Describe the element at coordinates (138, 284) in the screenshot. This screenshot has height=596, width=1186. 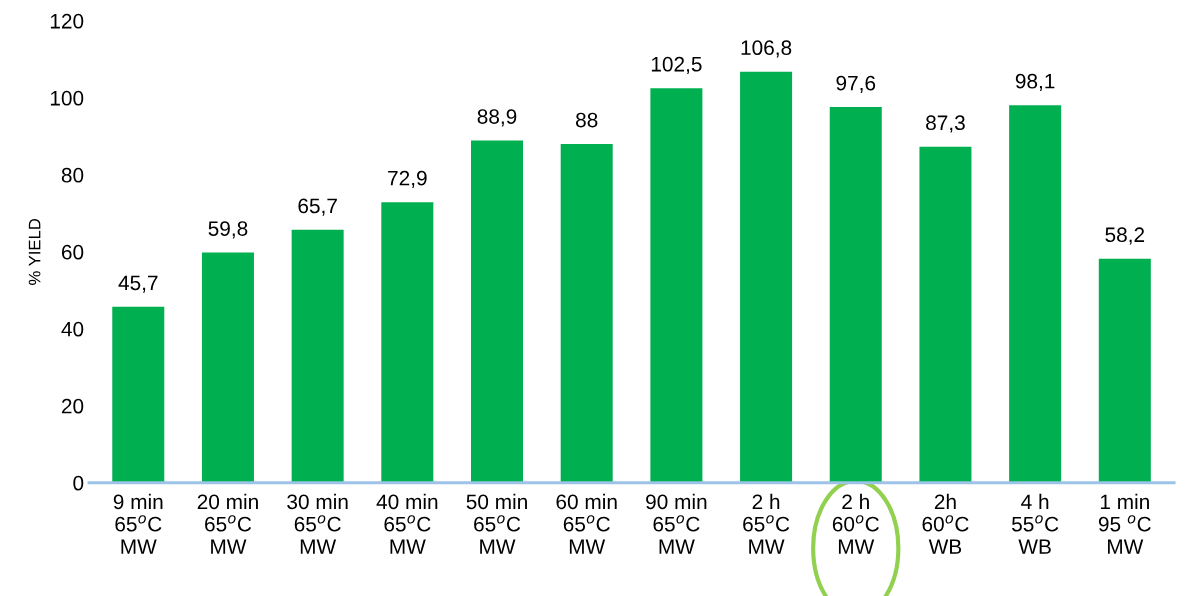
I see `data-label: 45,7` at that location.